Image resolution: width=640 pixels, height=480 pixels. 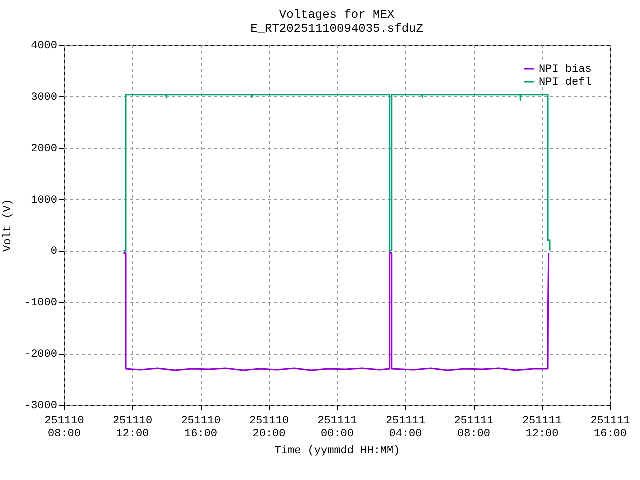 I want to click on x-tick-label: 251111 08:00, so click(x=474, y=428).